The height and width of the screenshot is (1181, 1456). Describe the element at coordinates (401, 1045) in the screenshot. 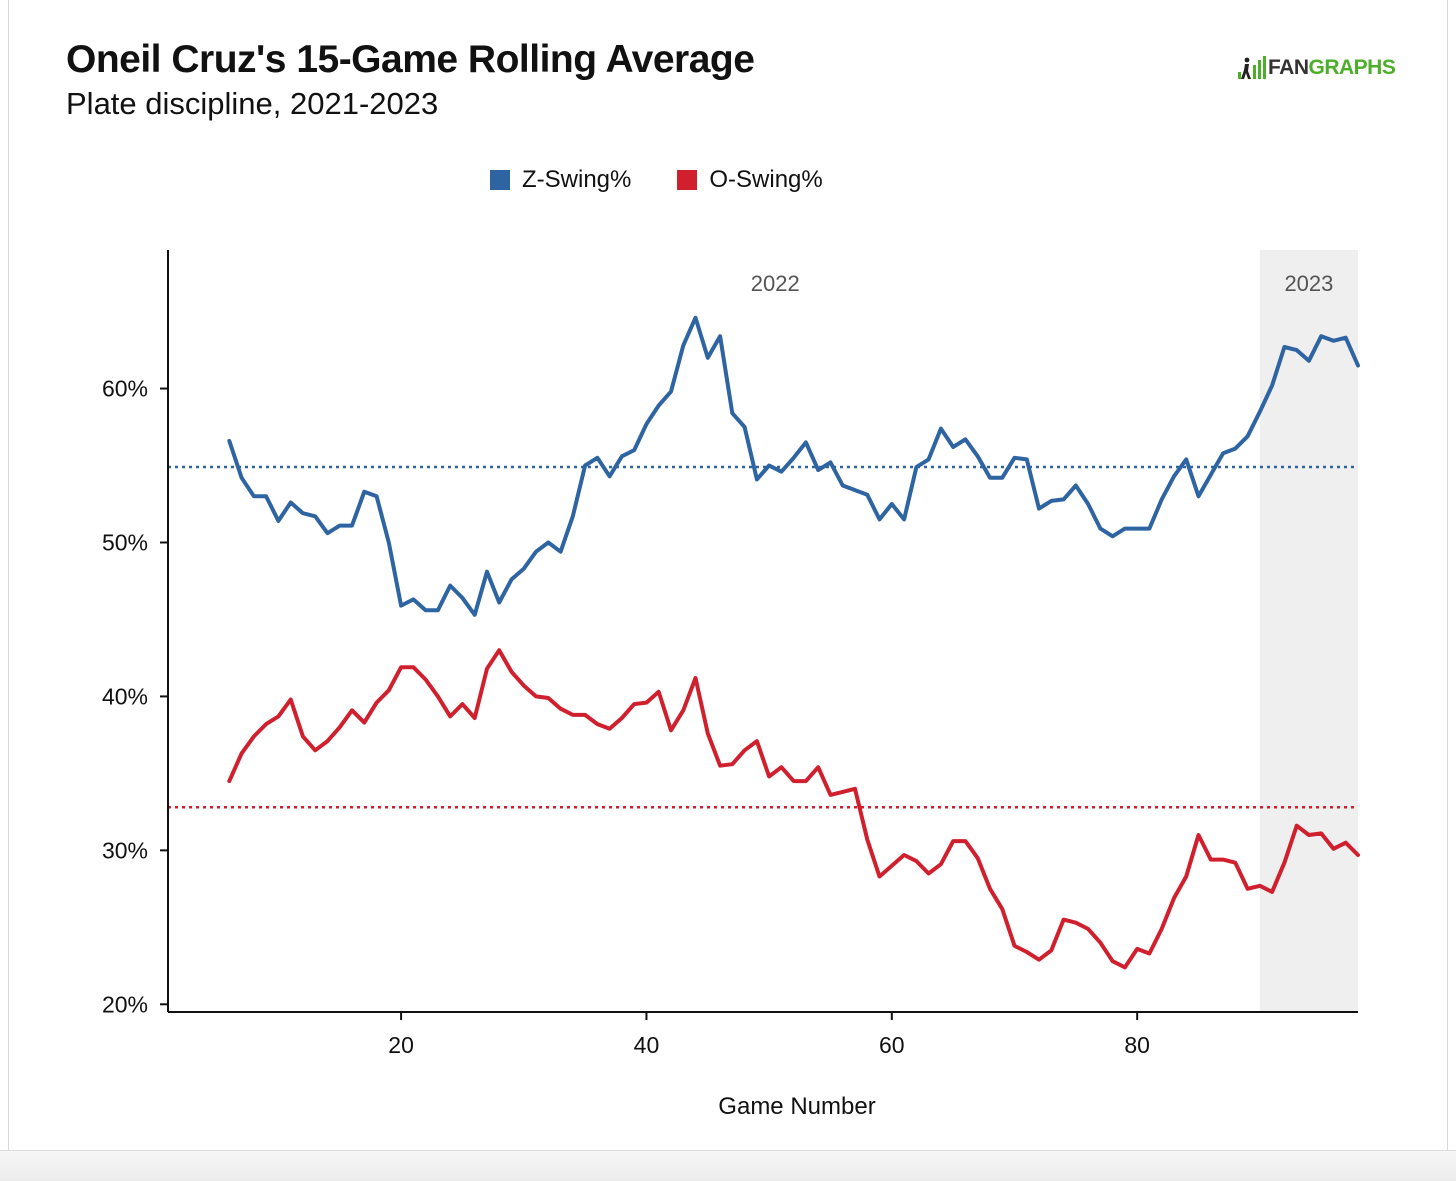

I see `x-tick-label-20: 20` at that location.